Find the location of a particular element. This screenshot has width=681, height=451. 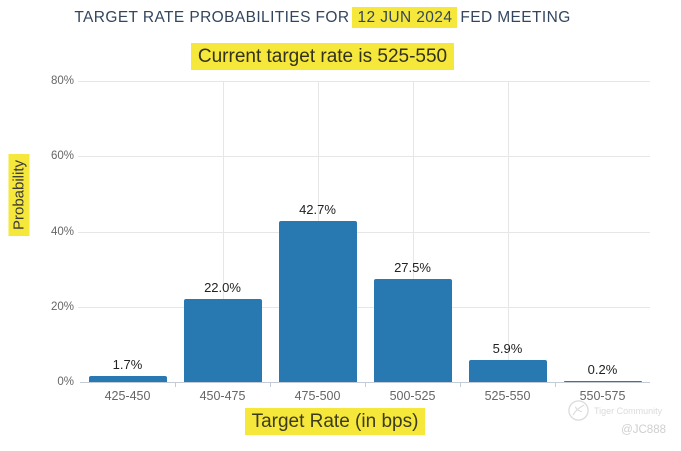

y-tick-label-20: 20% is located at coordinates (62, 306).